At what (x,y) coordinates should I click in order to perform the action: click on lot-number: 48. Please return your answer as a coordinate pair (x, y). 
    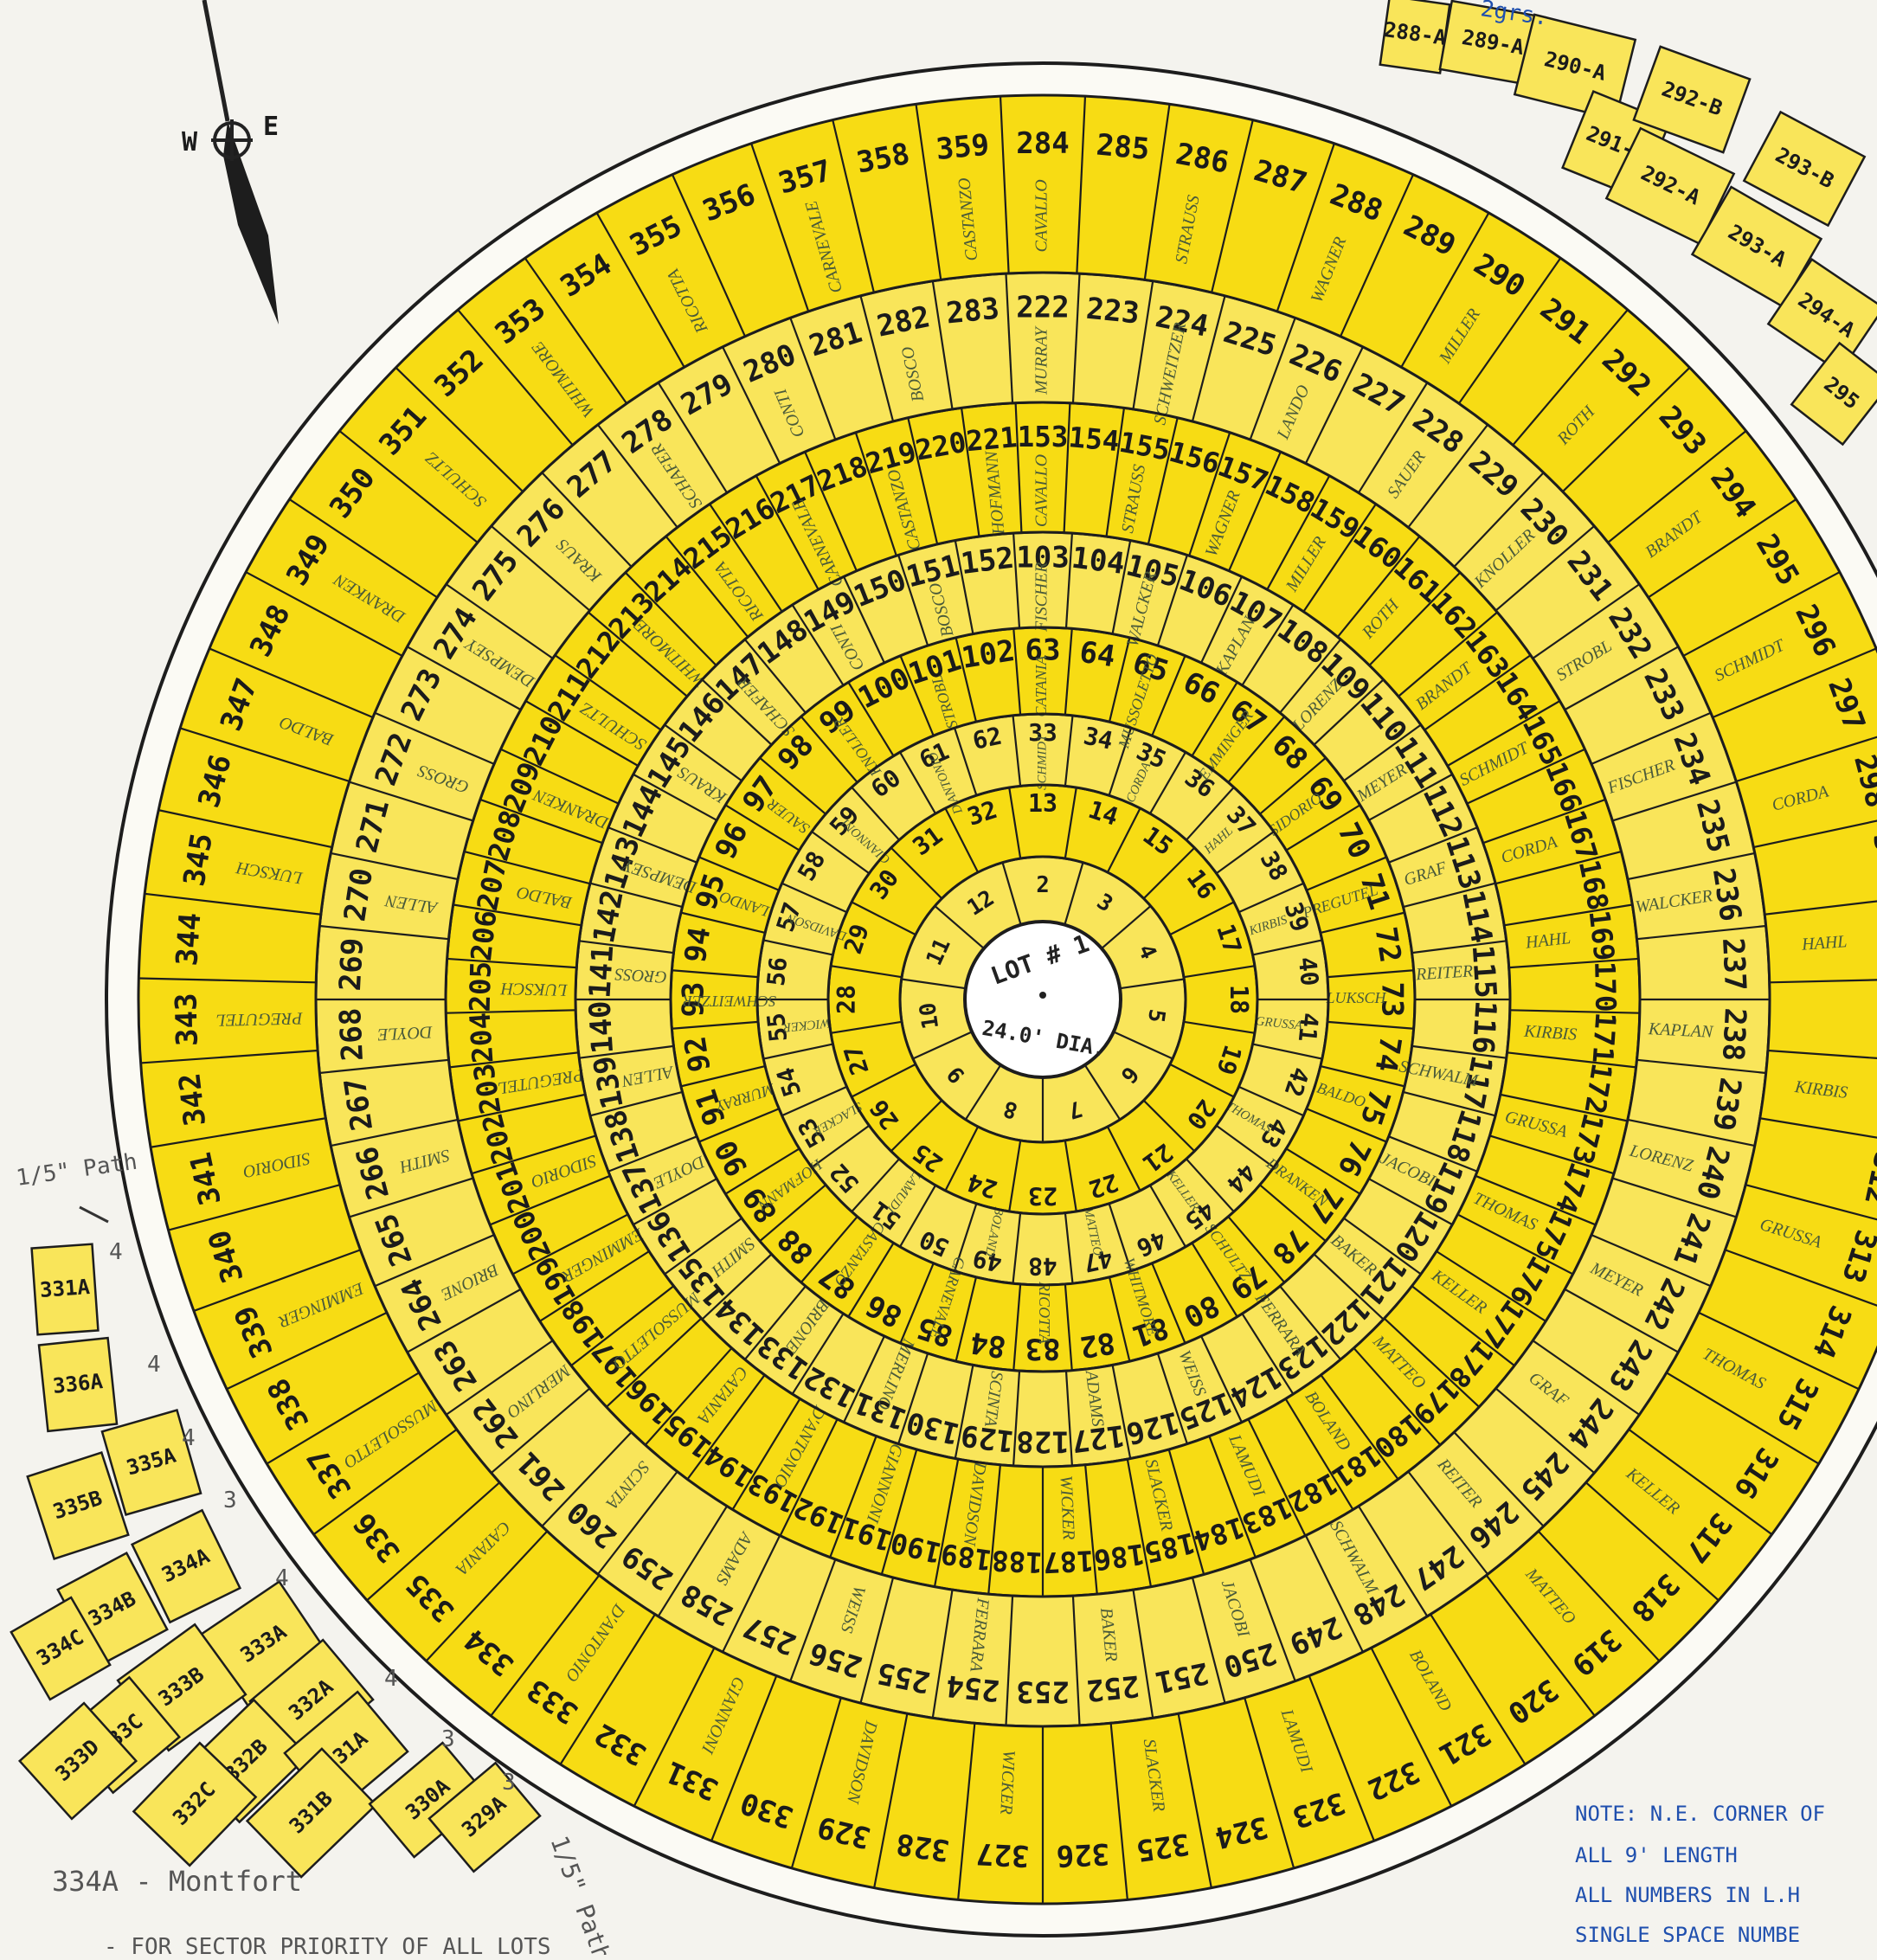
    Looking at the image, I should click on (1042, 1266).